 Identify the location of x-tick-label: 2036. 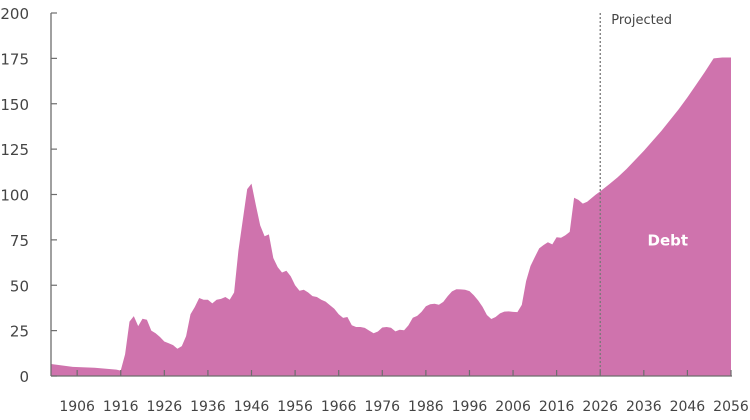
(644, 407).